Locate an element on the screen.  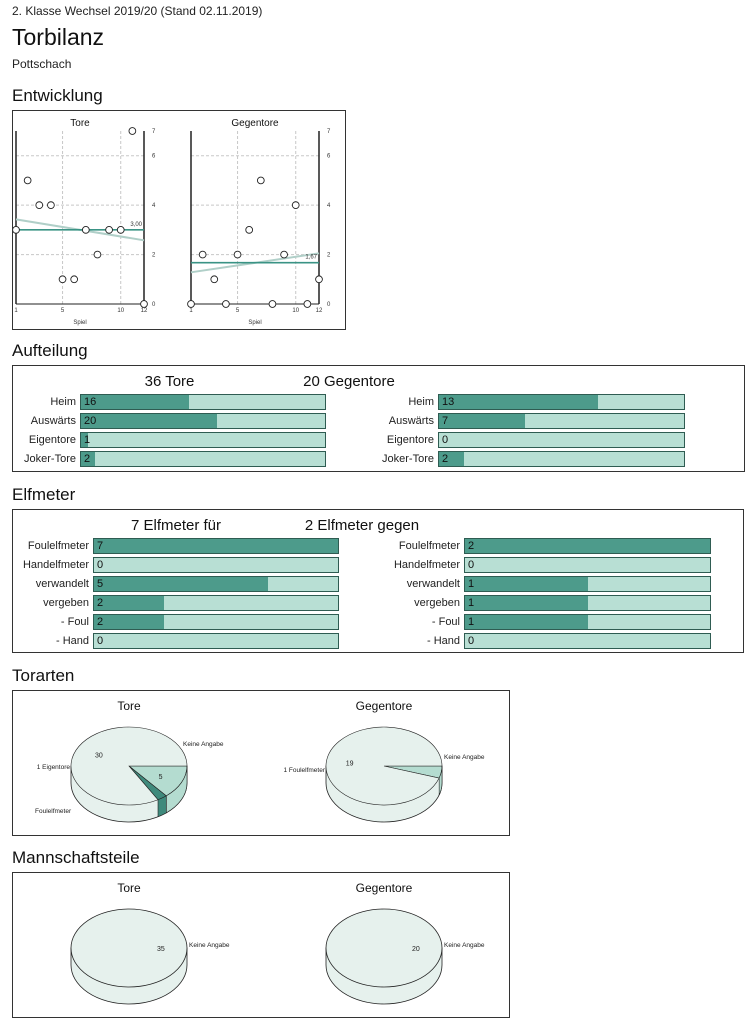
elfmeter-gegen-row-label: verwandelt is located at coordinates (433, 584).